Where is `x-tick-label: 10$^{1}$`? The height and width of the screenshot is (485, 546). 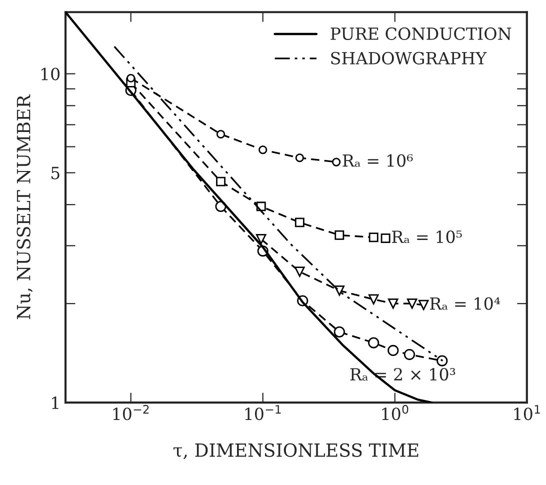
x-tick-label: 10$^{1}$ is located at coordinates (527, 412).